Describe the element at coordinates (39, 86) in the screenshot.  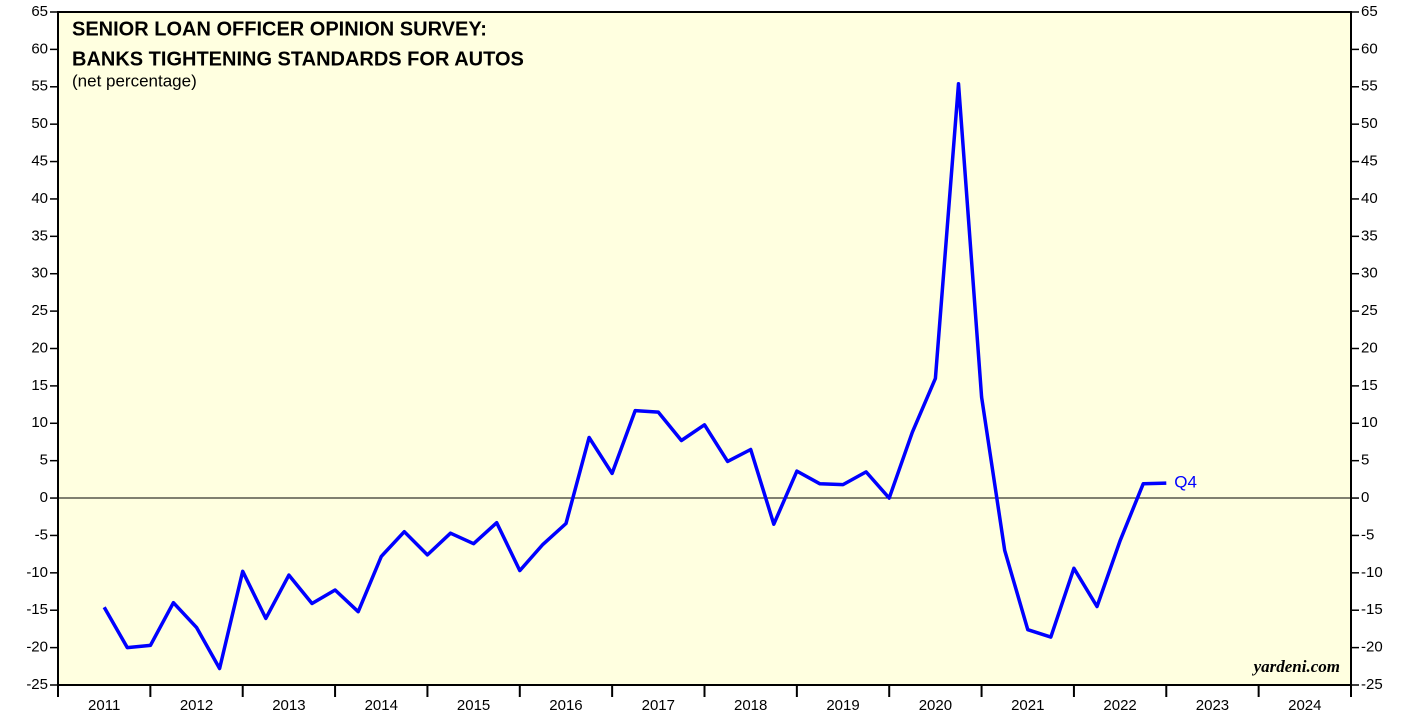
I see `y-tick-label: 55` at that location.